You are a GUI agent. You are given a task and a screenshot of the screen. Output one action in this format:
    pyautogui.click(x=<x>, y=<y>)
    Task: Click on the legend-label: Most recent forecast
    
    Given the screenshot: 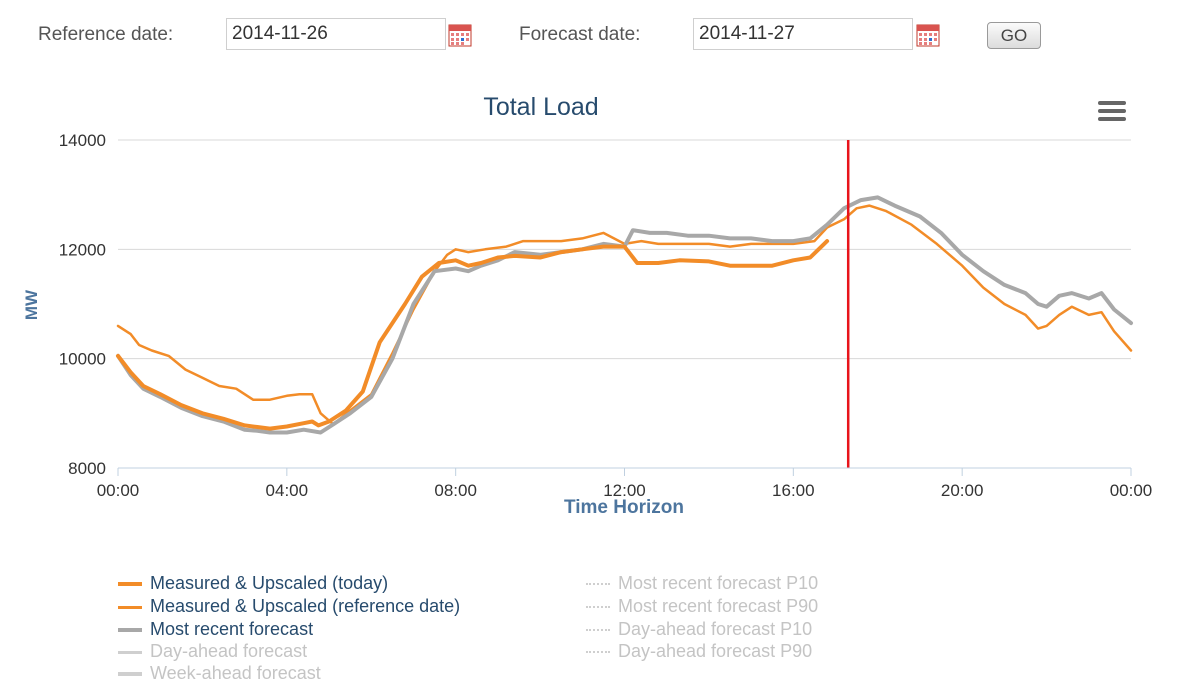 What is the action you would take?
    pyautogui.click(x=232, y=629)
    